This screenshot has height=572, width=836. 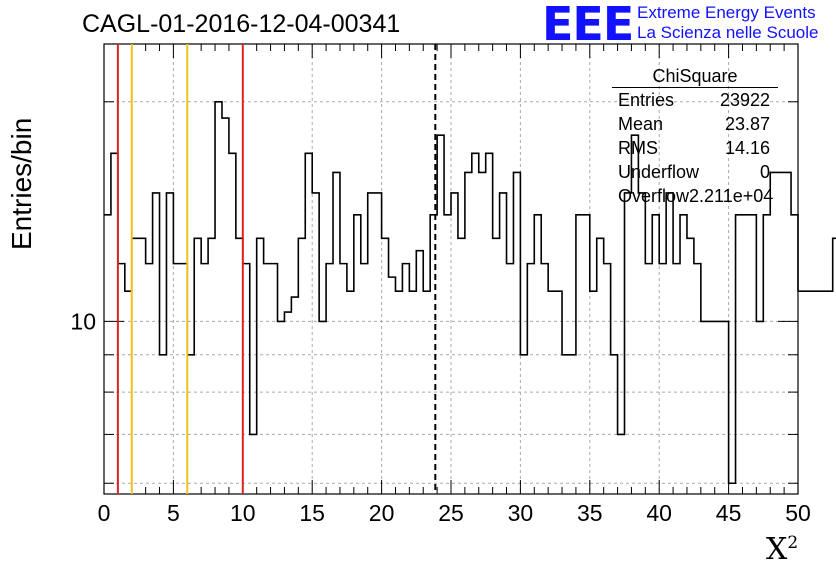 I want to click on x-tick-label: 35, so click(x=590, y=513).